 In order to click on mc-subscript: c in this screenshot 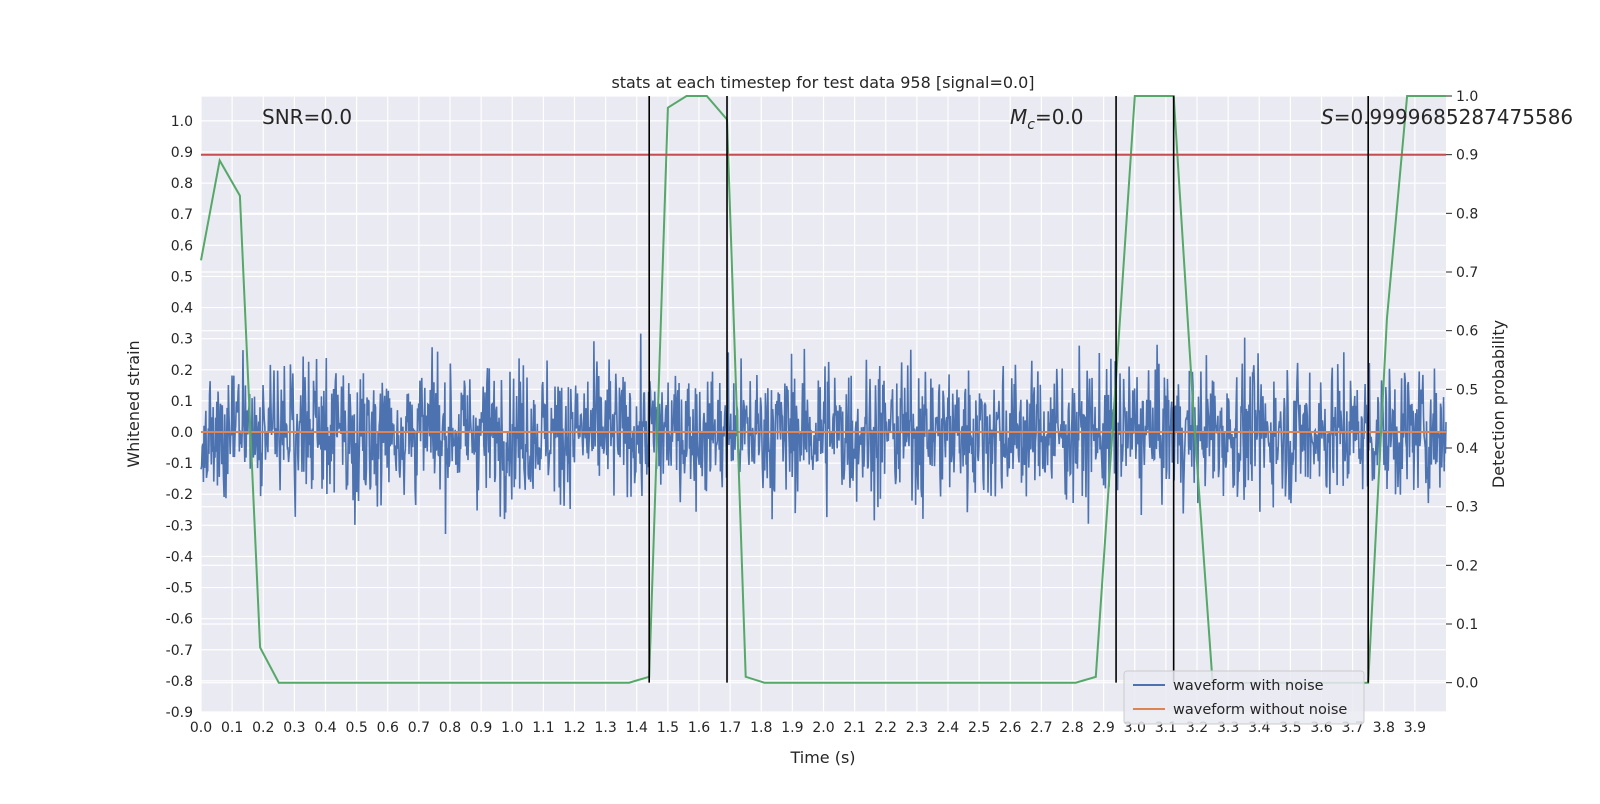, I will do `click(1031, 125)`.